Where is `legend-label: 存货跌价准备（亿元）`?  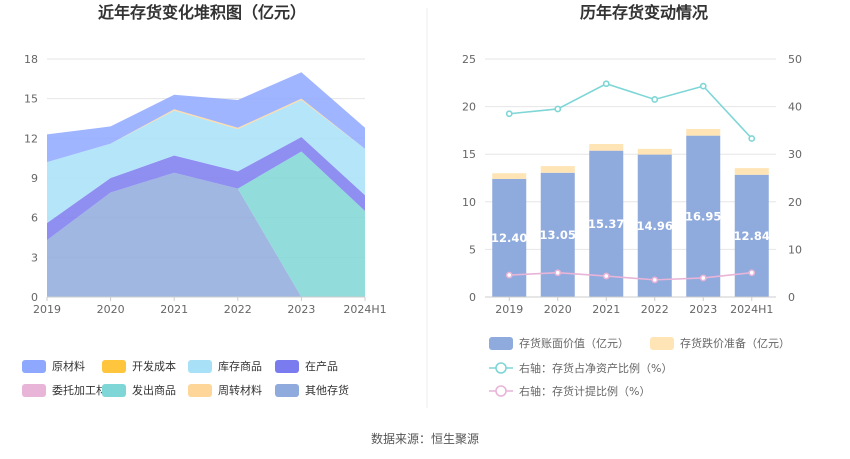 legend-label: 存货跌价准备（亿元） is located at coordinates (735, 343).